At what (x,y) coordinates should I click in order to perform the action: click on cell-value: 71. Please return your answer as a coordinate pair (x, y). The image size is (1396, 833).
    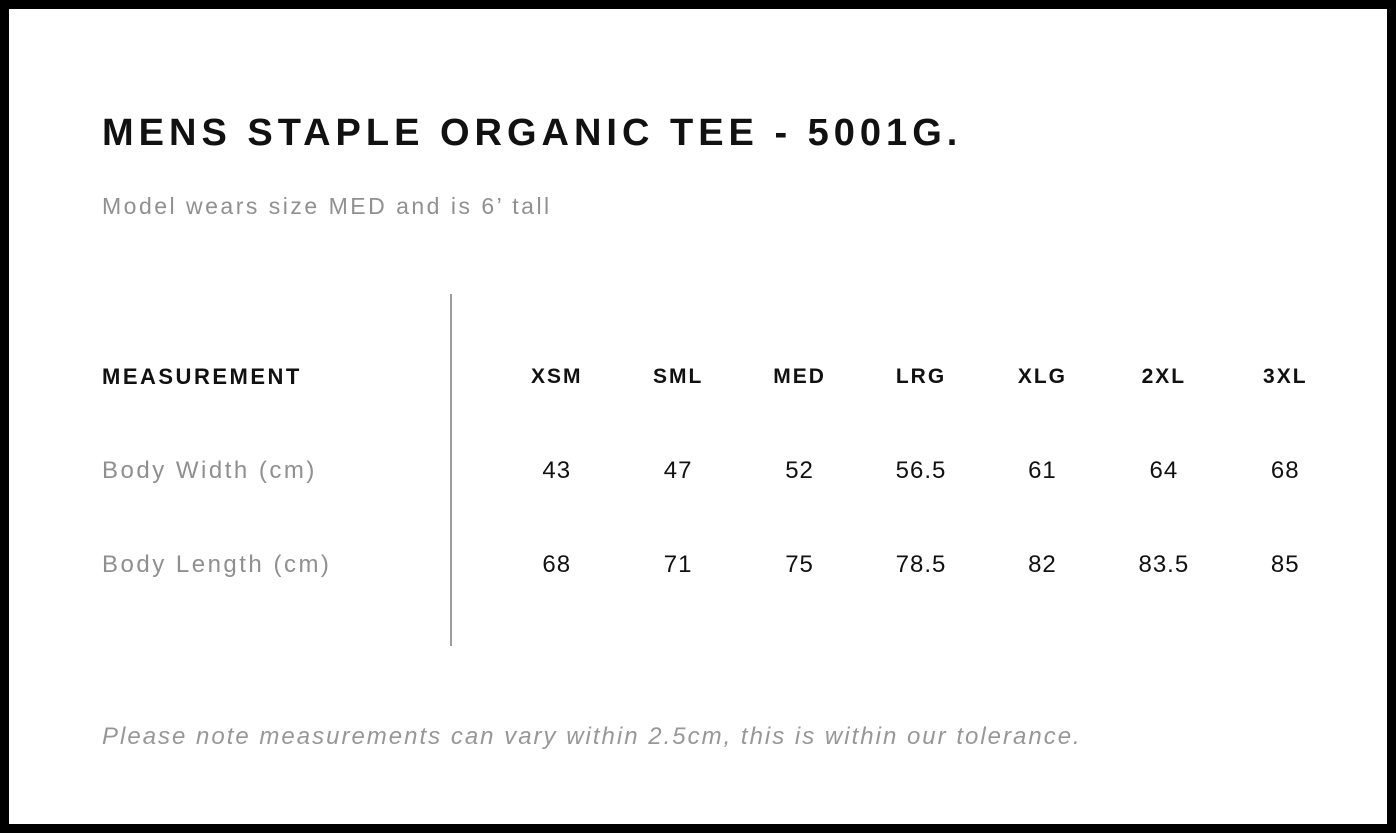
    Looking at the image, I should click on (678, 564).